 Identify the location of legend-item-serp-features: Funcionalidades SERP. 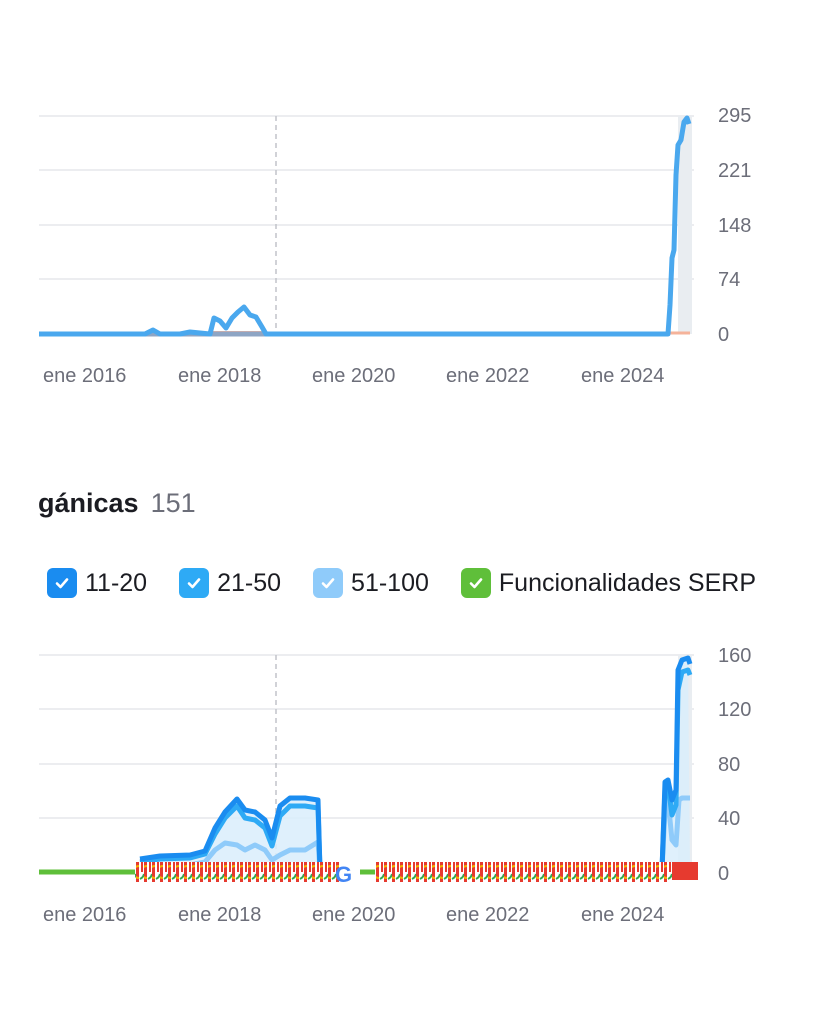
(608, 583).